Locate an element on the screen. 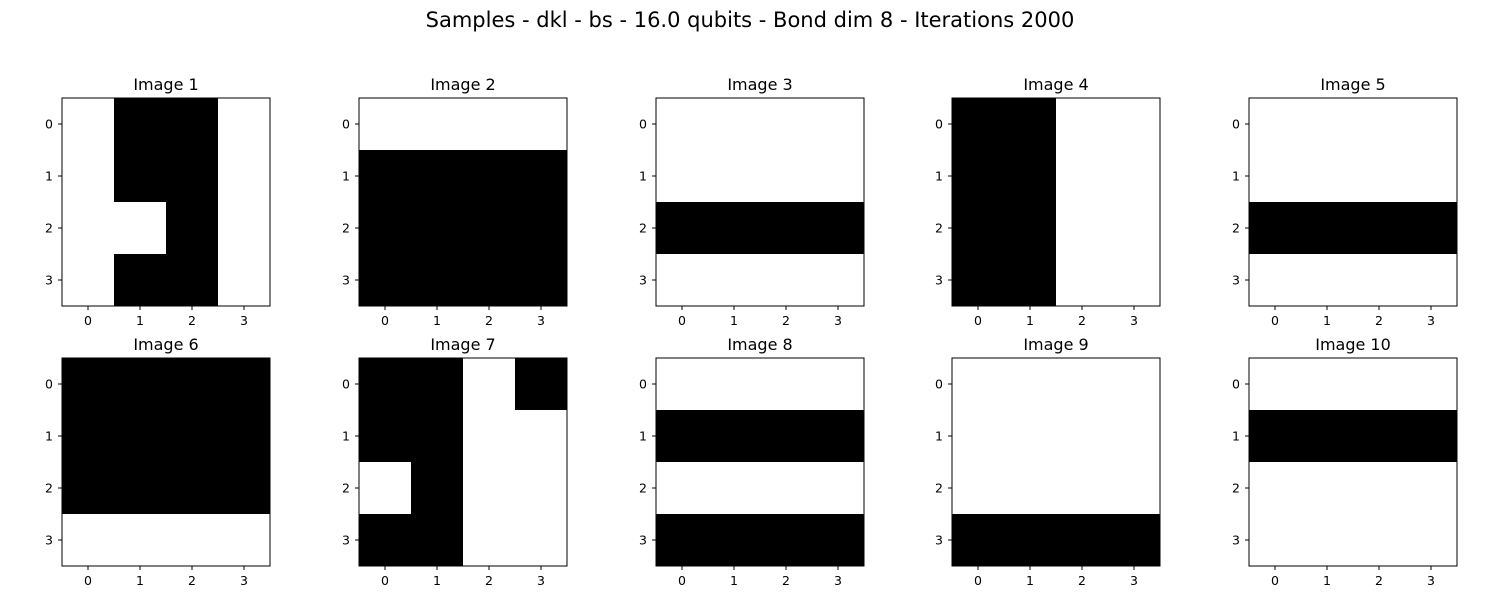  panel: Image 7 0 1 2 3 0 1 2 3 is located at coordinates (455, 461).